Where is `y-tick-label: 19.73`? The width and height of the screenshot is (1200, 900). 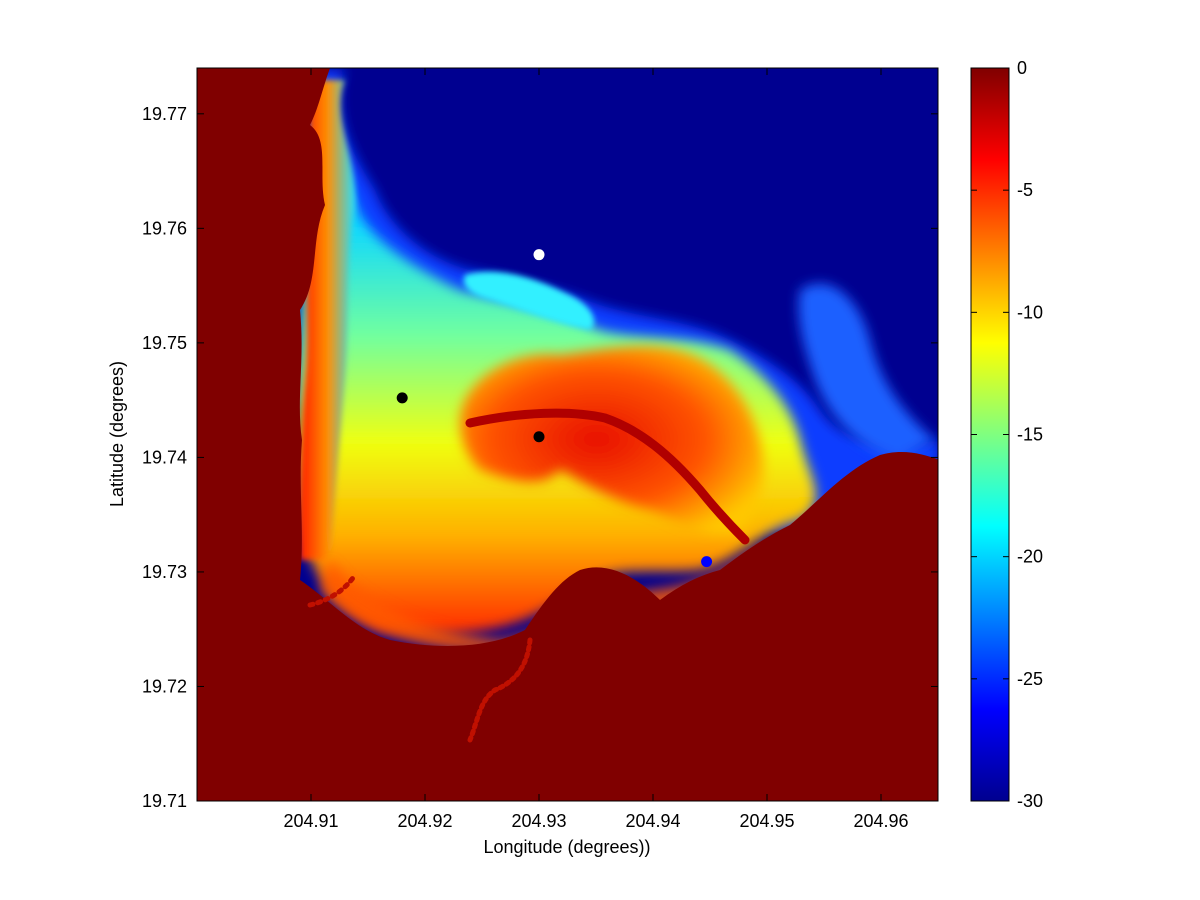 y-tick-label: 19.73 is located at coordinates (164, 572).